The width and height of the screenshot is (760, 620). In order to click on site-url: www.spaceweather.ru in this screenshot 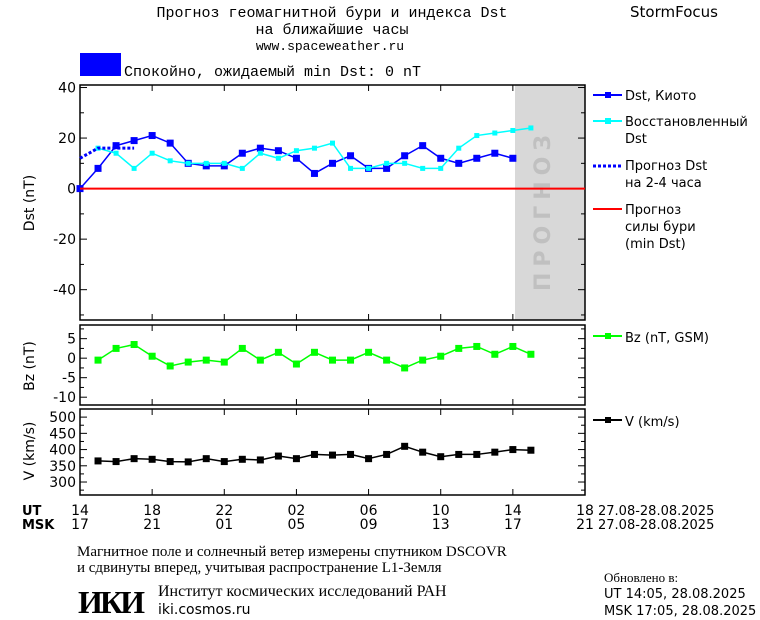, I will do `click(330, 46)`.